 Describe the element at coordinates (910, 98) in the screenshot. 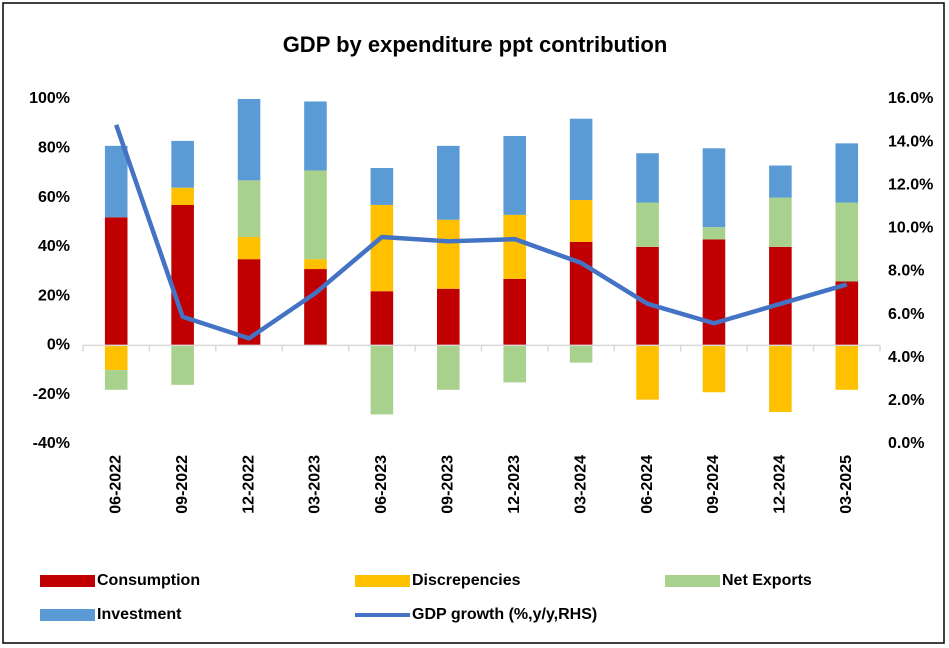

I see `y2-tick-label: 16.0%` at that location.